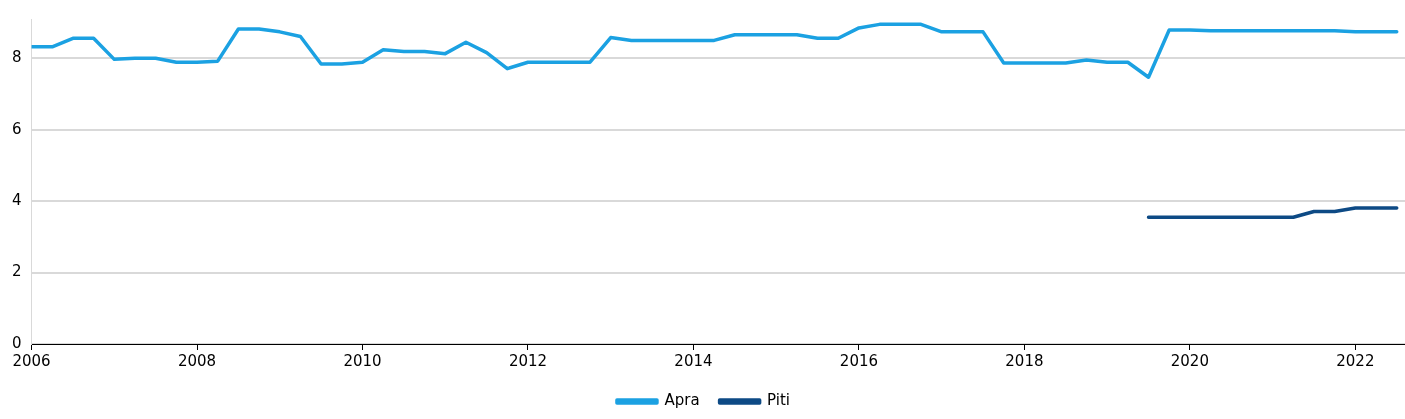  What do you see at coordinates (31, 360) in the screenshot?
I see `x-tick-label: 2006` at bounding box center [31, 360].